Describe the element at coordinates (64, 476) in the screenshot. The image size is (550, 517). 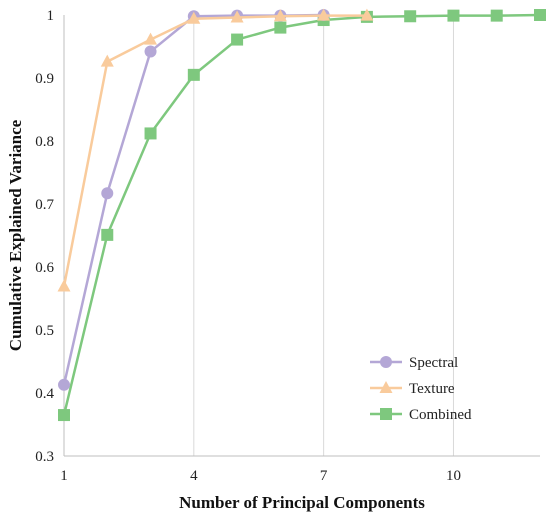
I see `x-tick-label: 1` at that location.